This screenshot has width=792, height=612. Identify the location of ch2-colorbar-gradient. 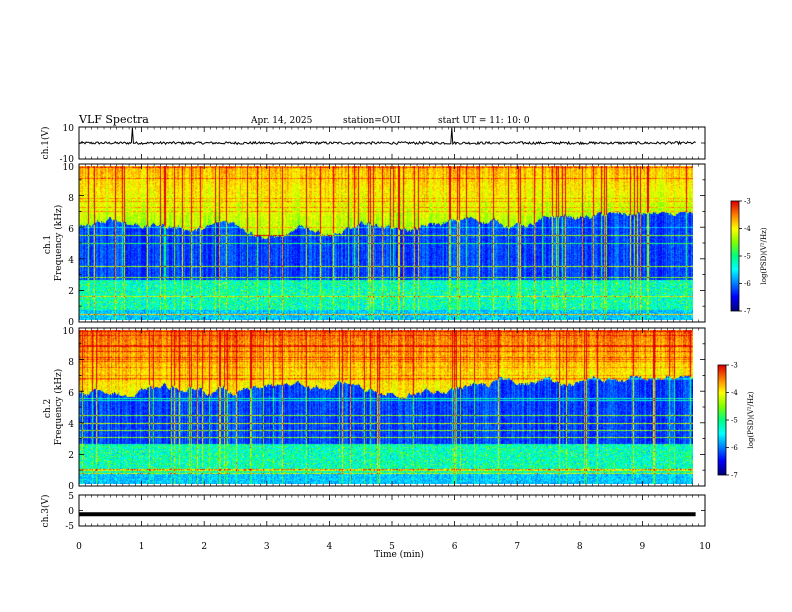
(722, 420).